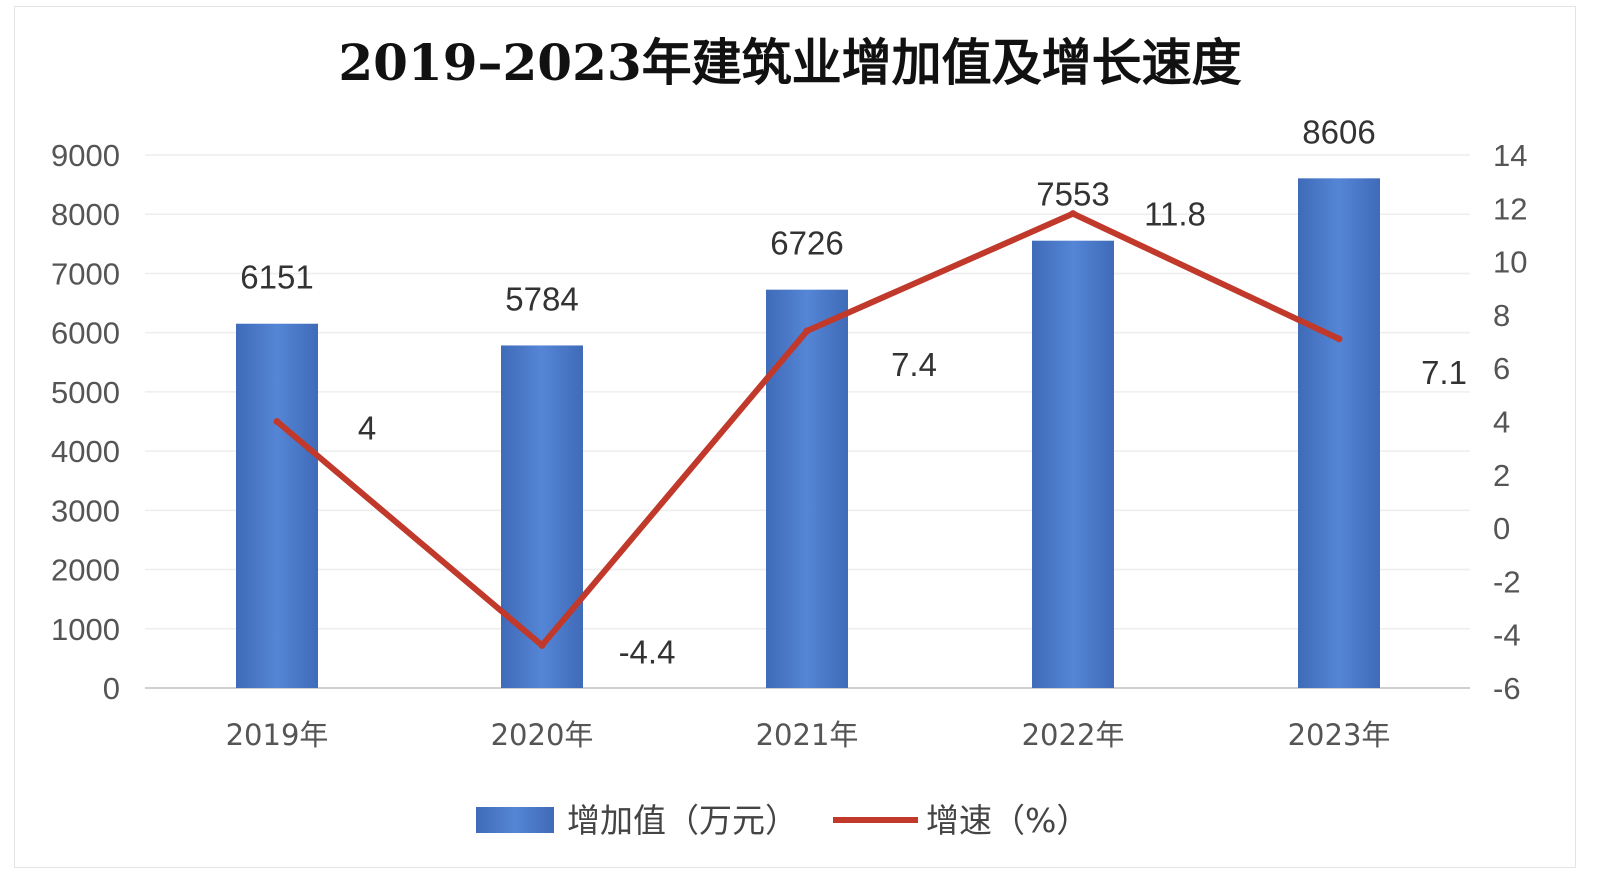 The image size is (1607, 892). I want to click on right-axis-tick-label: 10, so click(1510, 262).